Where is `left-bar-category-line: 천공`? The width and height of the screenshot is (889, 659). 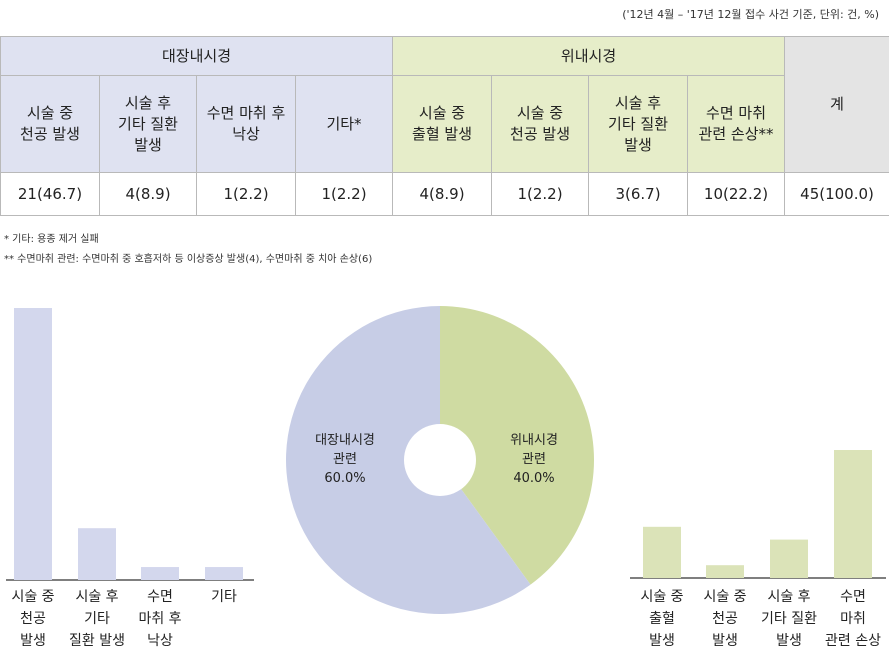 left-bar-category-line: 천공 is located at coordinates (33, 619).